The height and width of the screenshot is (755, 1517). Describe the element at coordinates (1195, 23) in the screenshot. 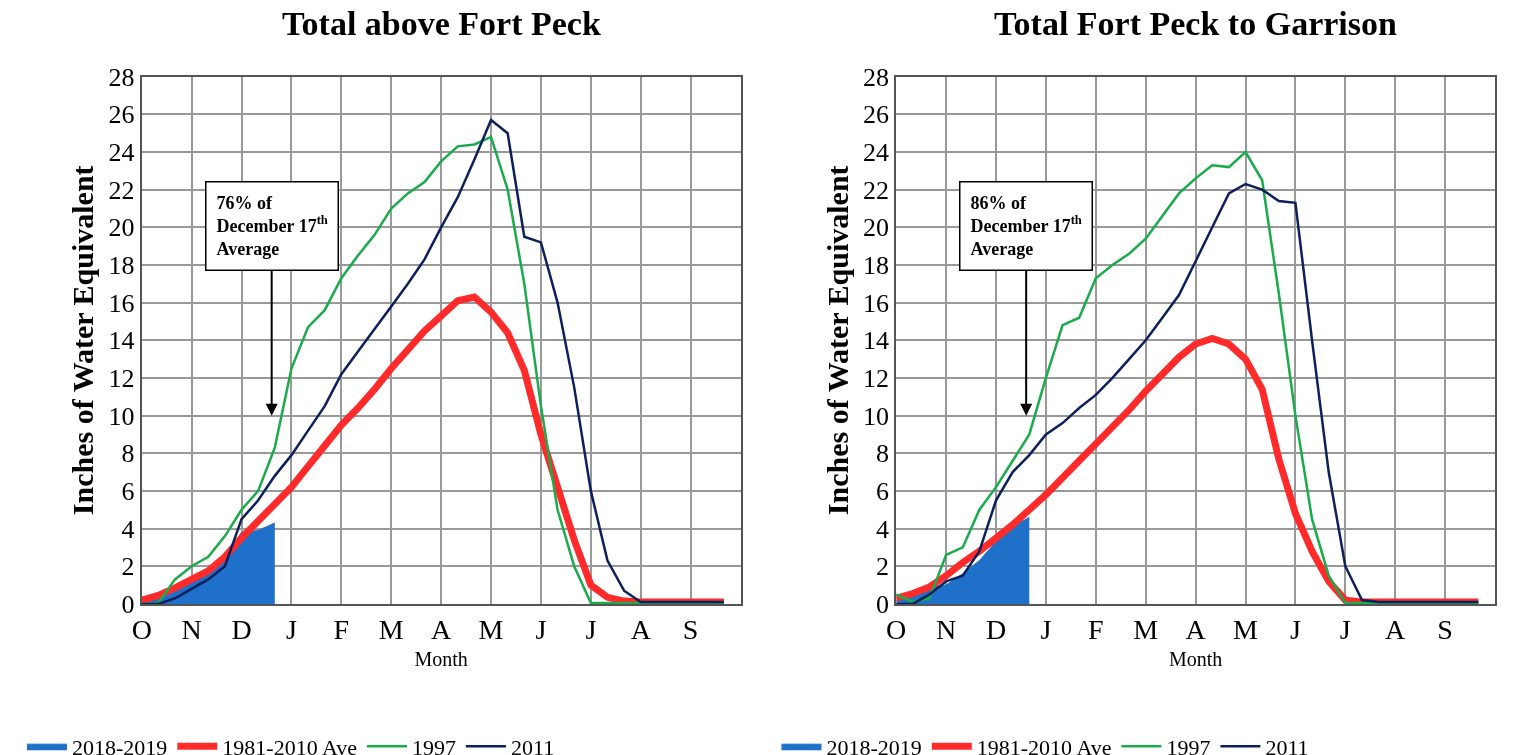

I see `chart-title: Total Fort Peck to Garrison` at that location.